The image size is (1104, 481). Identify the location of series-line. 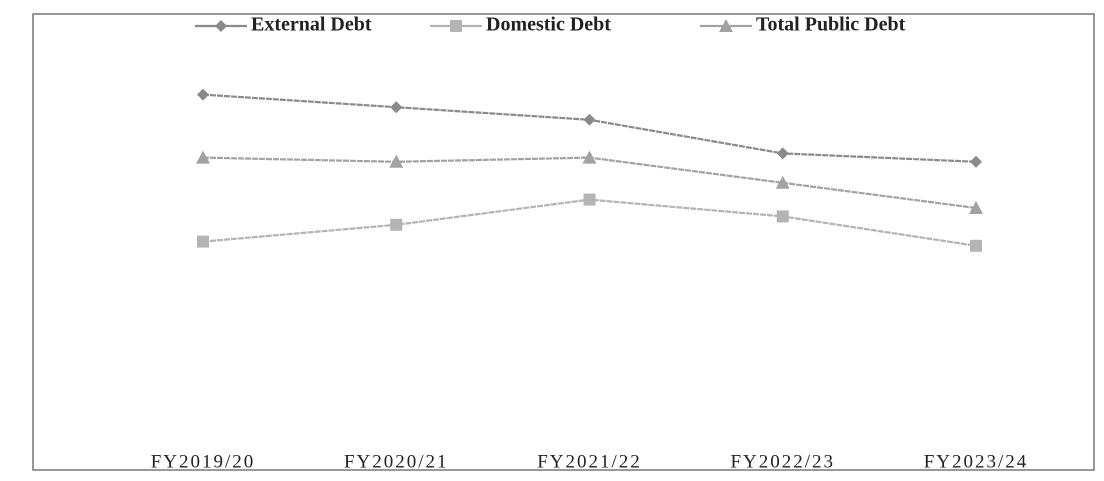
(589, 222).